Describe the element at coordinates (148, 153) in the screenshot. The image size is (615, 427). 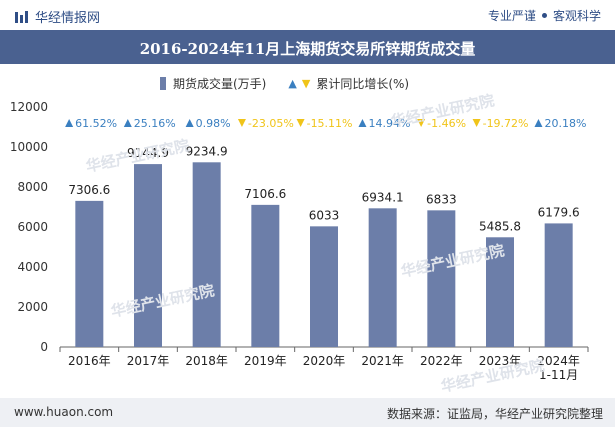
I see `bar-value-label: 9144.9` at that location.